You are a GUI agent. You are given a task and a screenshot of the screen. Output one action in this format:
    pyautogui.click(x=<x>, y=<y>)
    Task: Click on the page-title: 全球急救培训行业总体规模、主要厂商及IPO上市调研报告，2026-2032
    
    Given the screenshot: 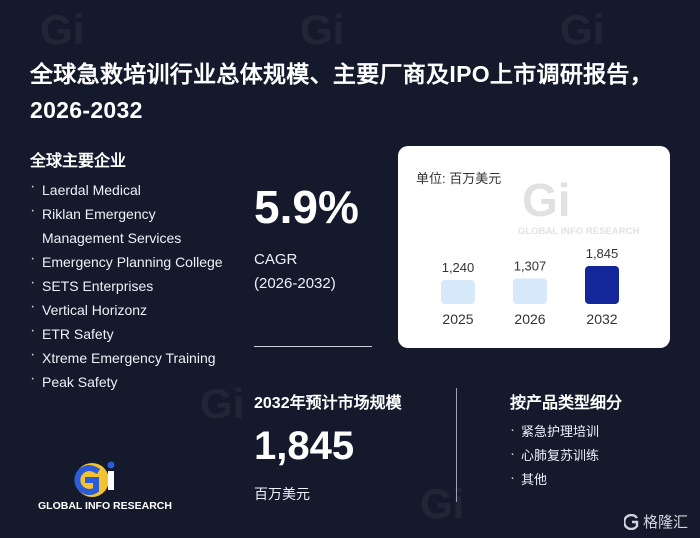 What is the action you would take?
    pyautogui.click(x=342, y=92)
    